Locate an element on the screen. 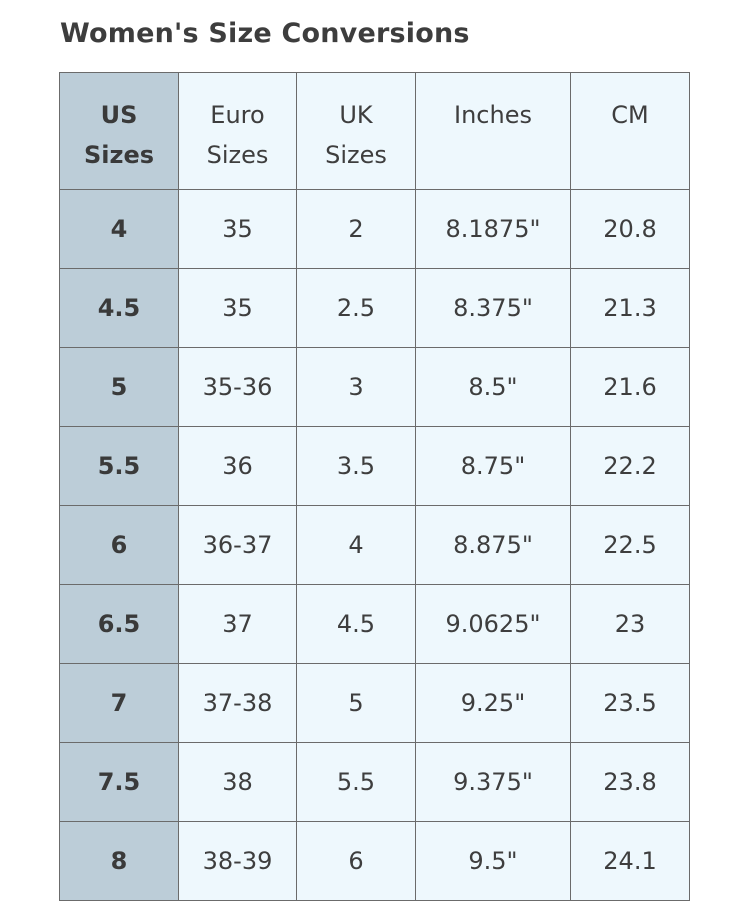 The width and height of the screenshot is (750, 908). cell-cm: 20.8 is located at coordinates (630, 229).